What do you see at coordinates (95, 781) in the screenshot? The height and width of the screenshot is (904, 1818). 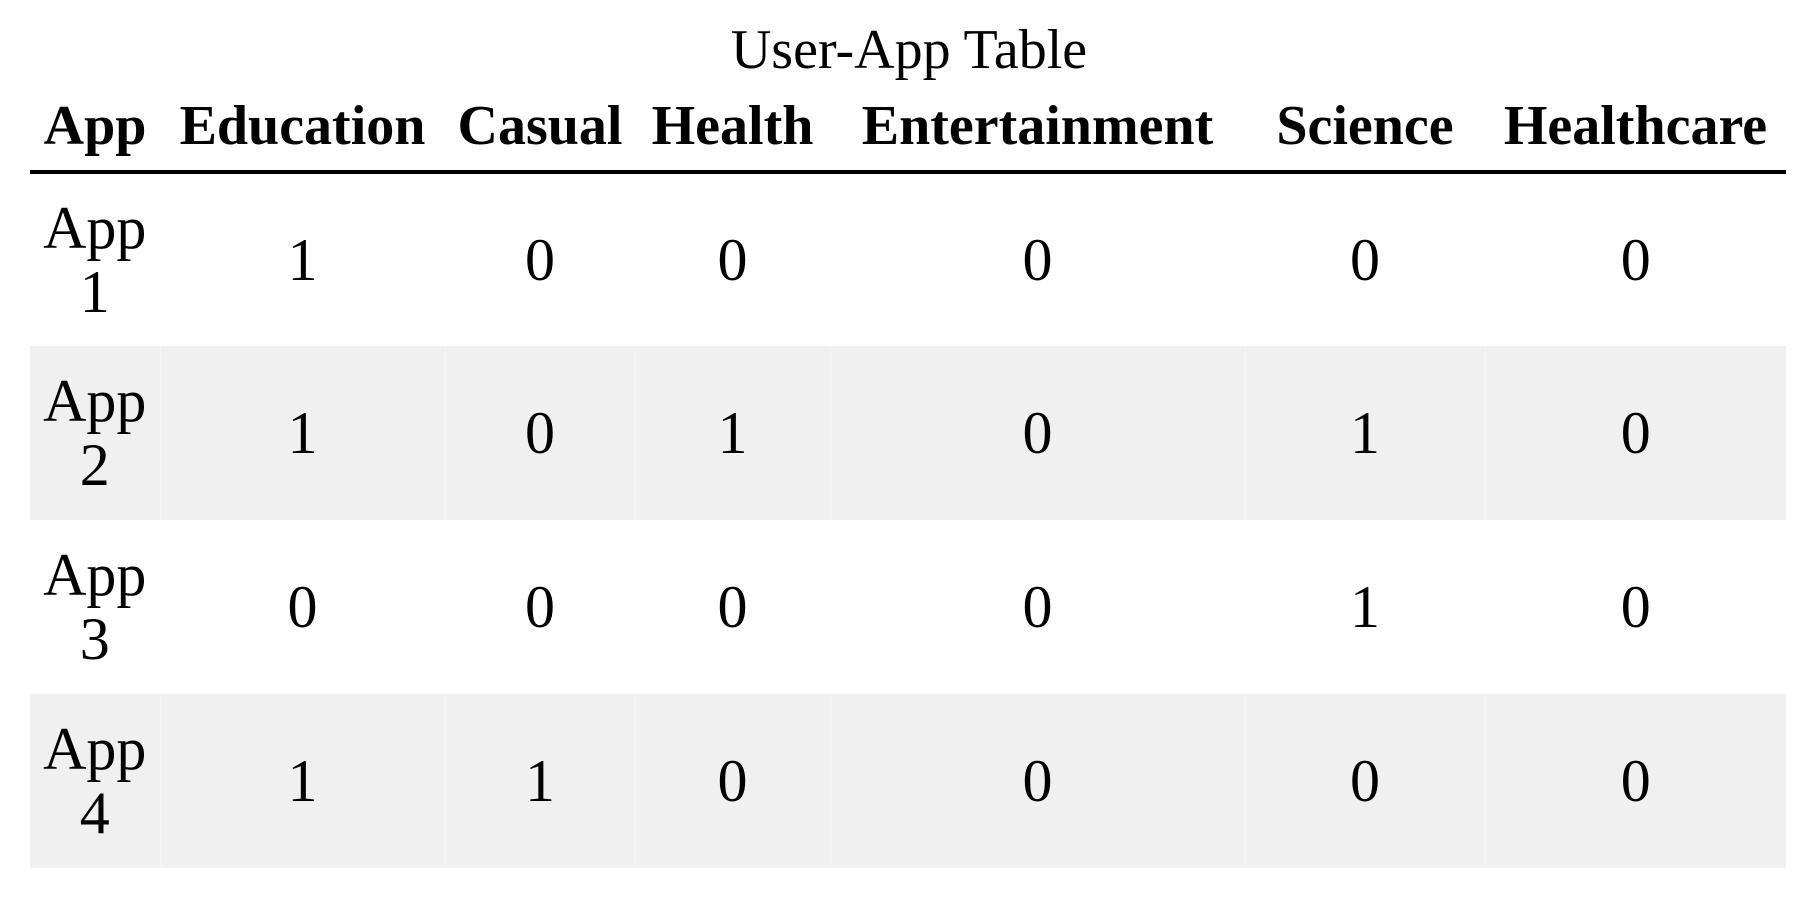 I see `row-label: App 4` at bounding box center [95, 781].